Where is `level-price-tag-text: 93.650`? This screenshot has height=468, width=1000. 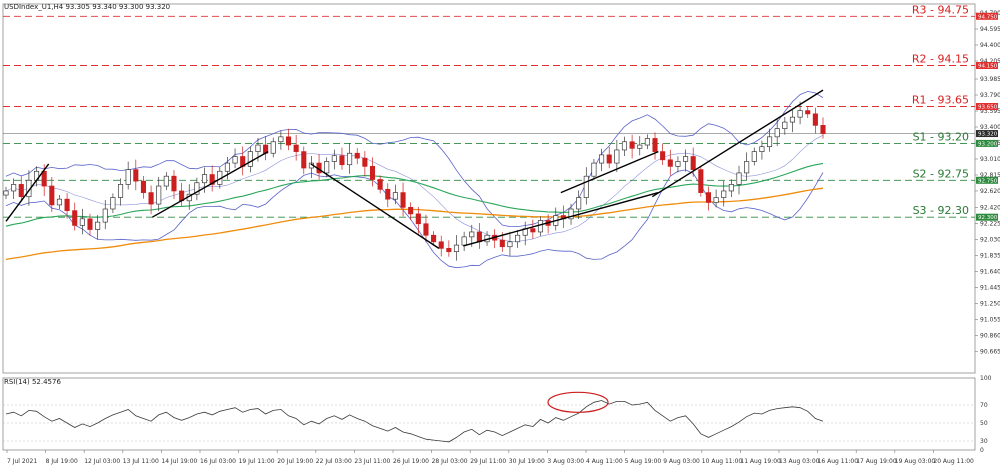 level-price-tag-text: 93.650 is located at coordinates (988, 108).